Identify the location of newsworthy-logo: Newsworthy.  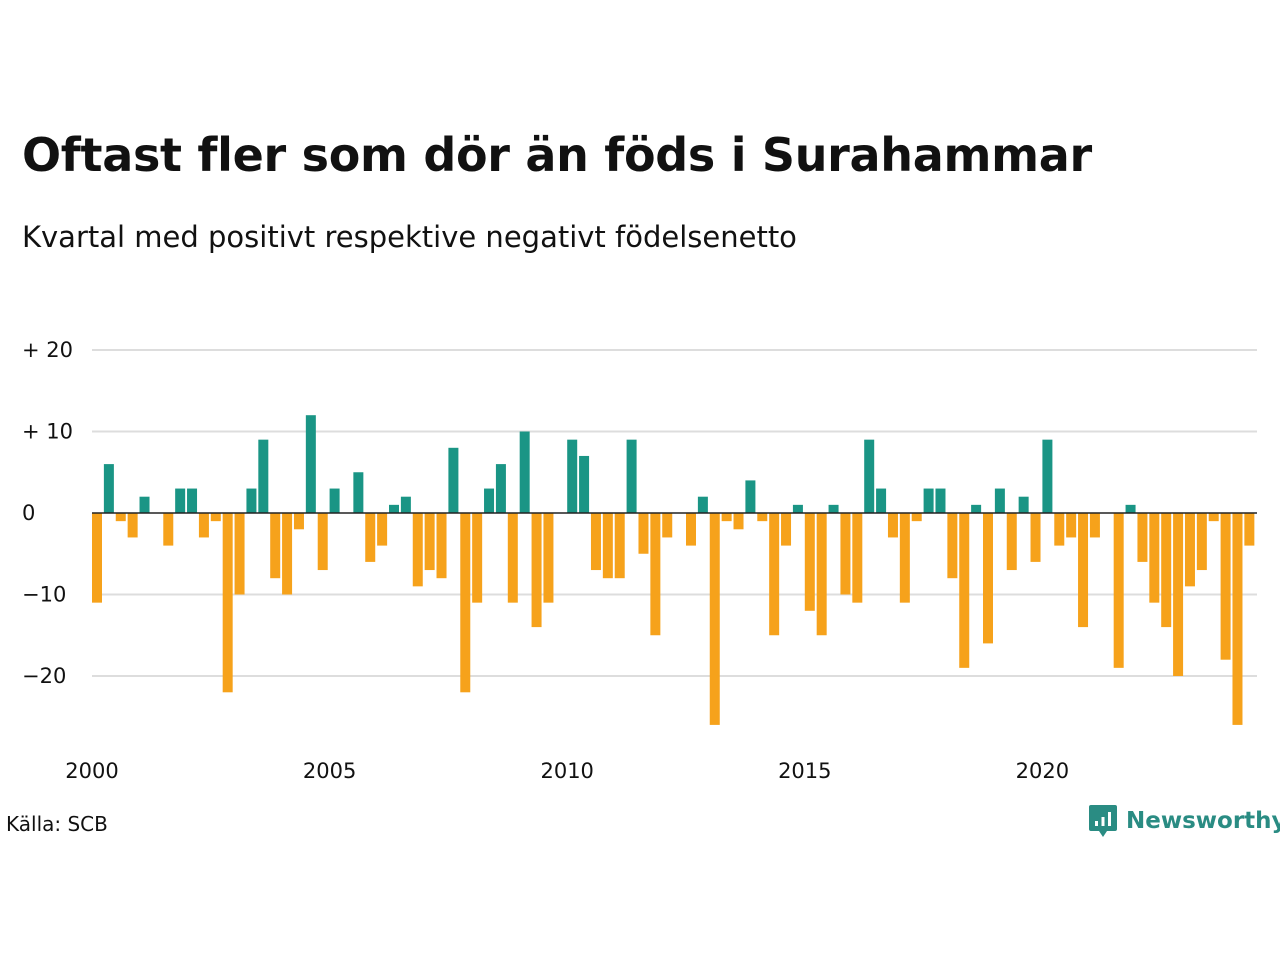
(1184, 821).